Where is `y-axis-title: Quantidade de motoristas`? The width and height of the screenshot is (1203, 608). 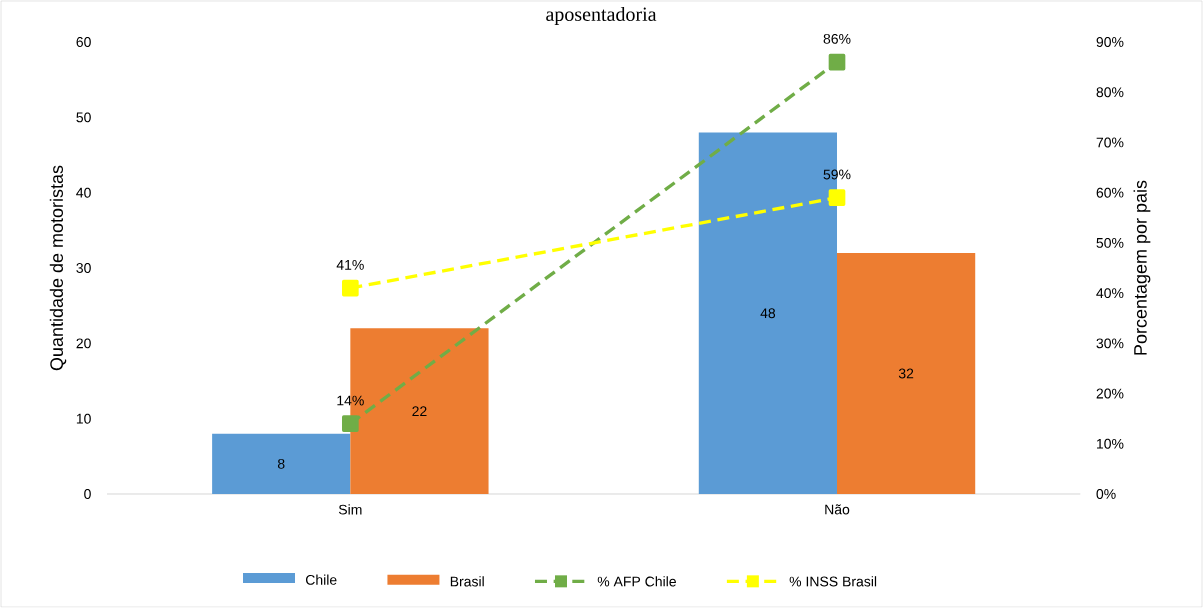
y-axis-title: Quantidade de motoristas is located at coordinates (58, 268).